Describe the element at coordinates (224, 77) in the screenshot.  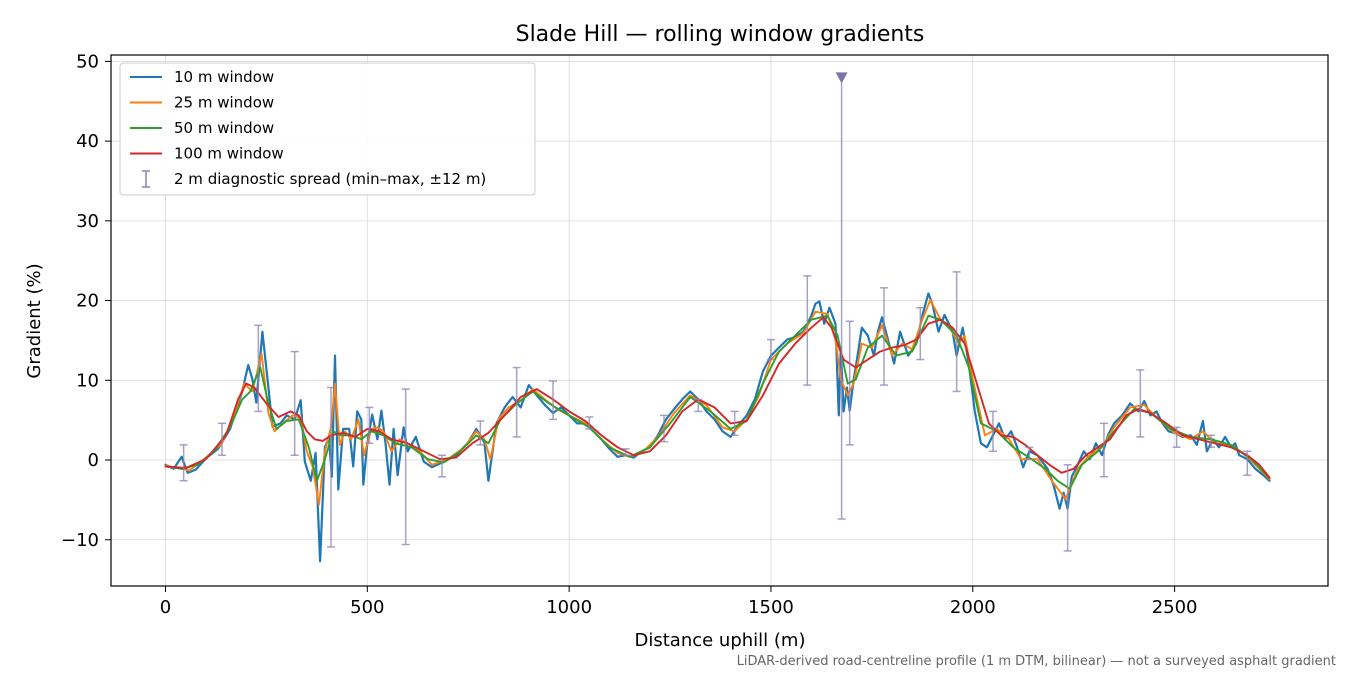
I see `legend-label-1: 10 m window` at that location.